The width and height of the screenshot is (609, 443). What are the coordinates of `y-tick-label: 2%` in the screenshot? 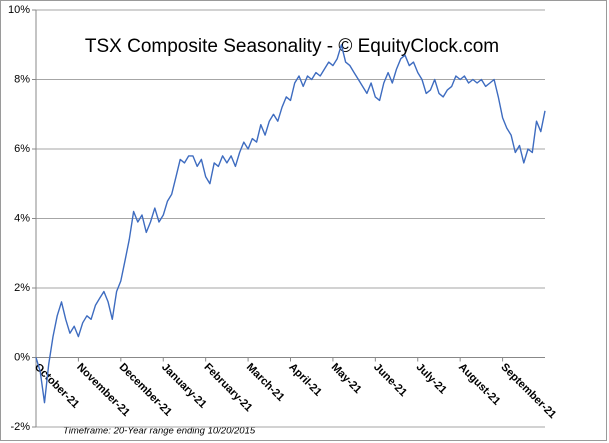 It's located at (22, 288).